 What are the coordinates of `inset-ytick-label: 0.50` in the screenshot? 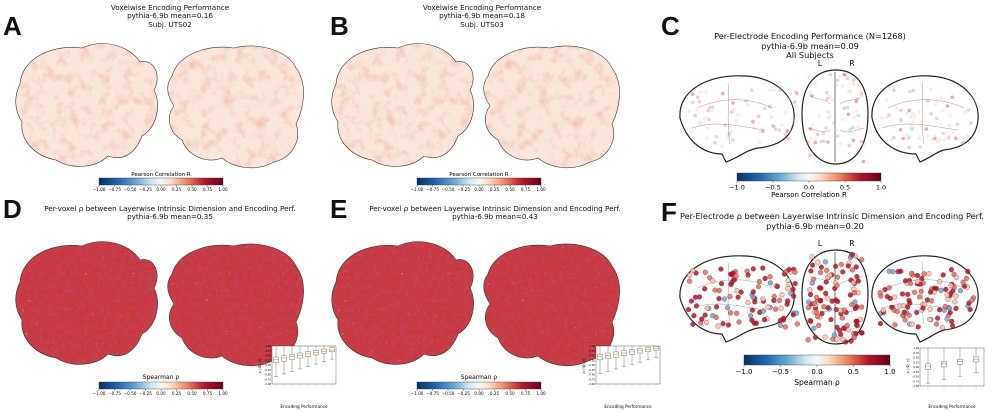 It's located at (916, 358).